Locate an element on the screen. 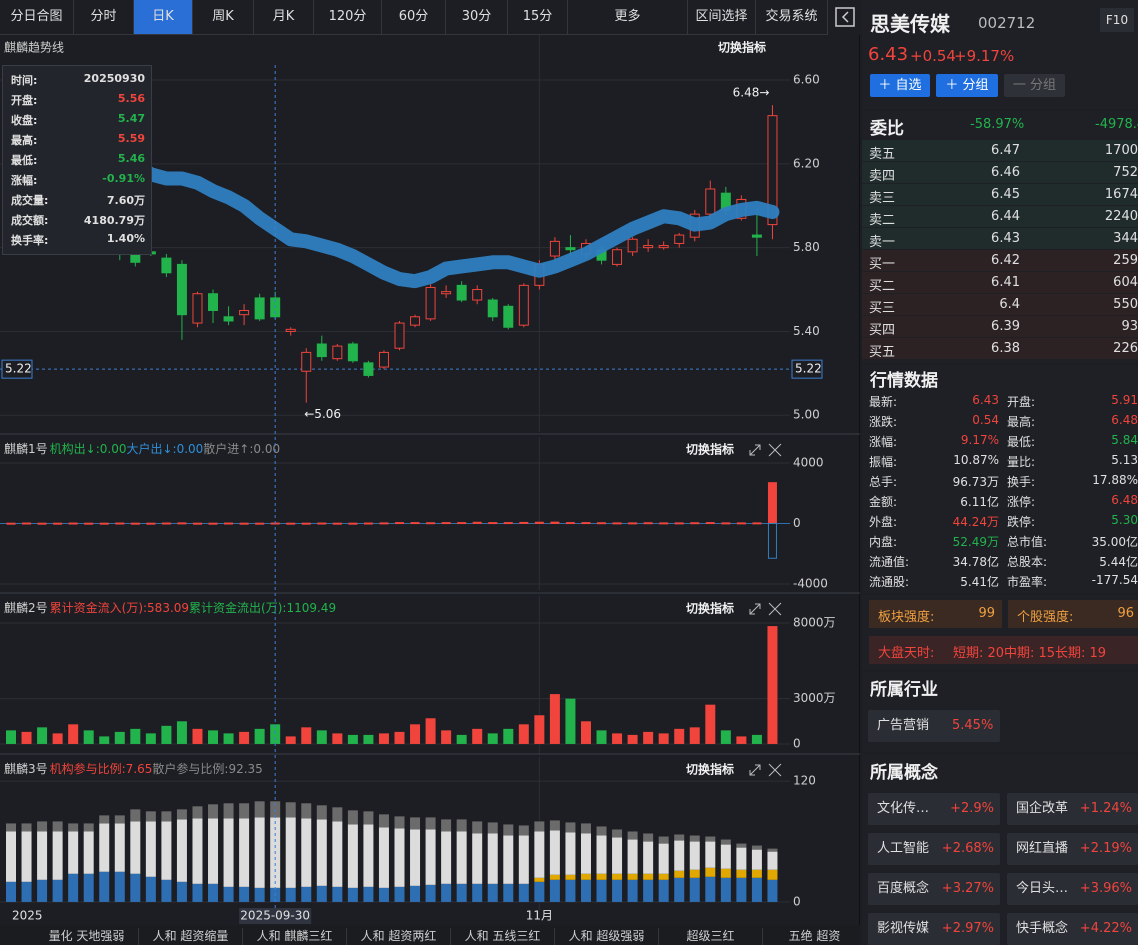 This screenshot has width=1138, height=945. concept-chip: 影视传媒 +2.97% is located at coordinates (934, 929).